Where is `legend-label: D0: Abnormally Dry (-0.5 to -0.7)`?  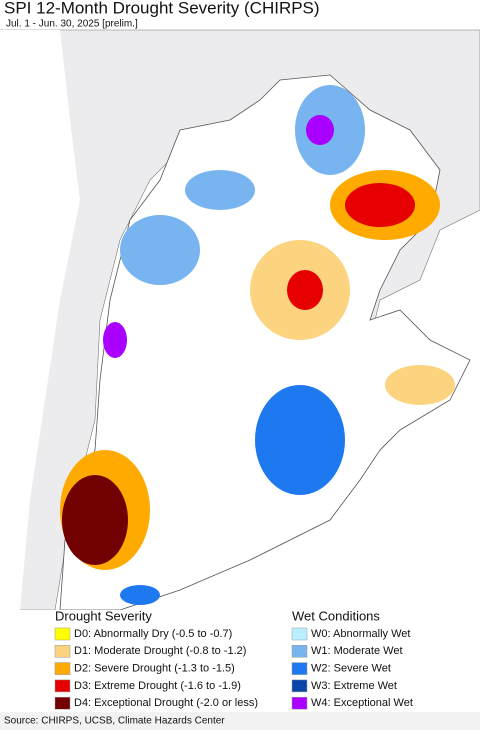 legend-label: D0: Abnormally Dry (-0.5 to -0.7) is located at coordinates (153, 634).